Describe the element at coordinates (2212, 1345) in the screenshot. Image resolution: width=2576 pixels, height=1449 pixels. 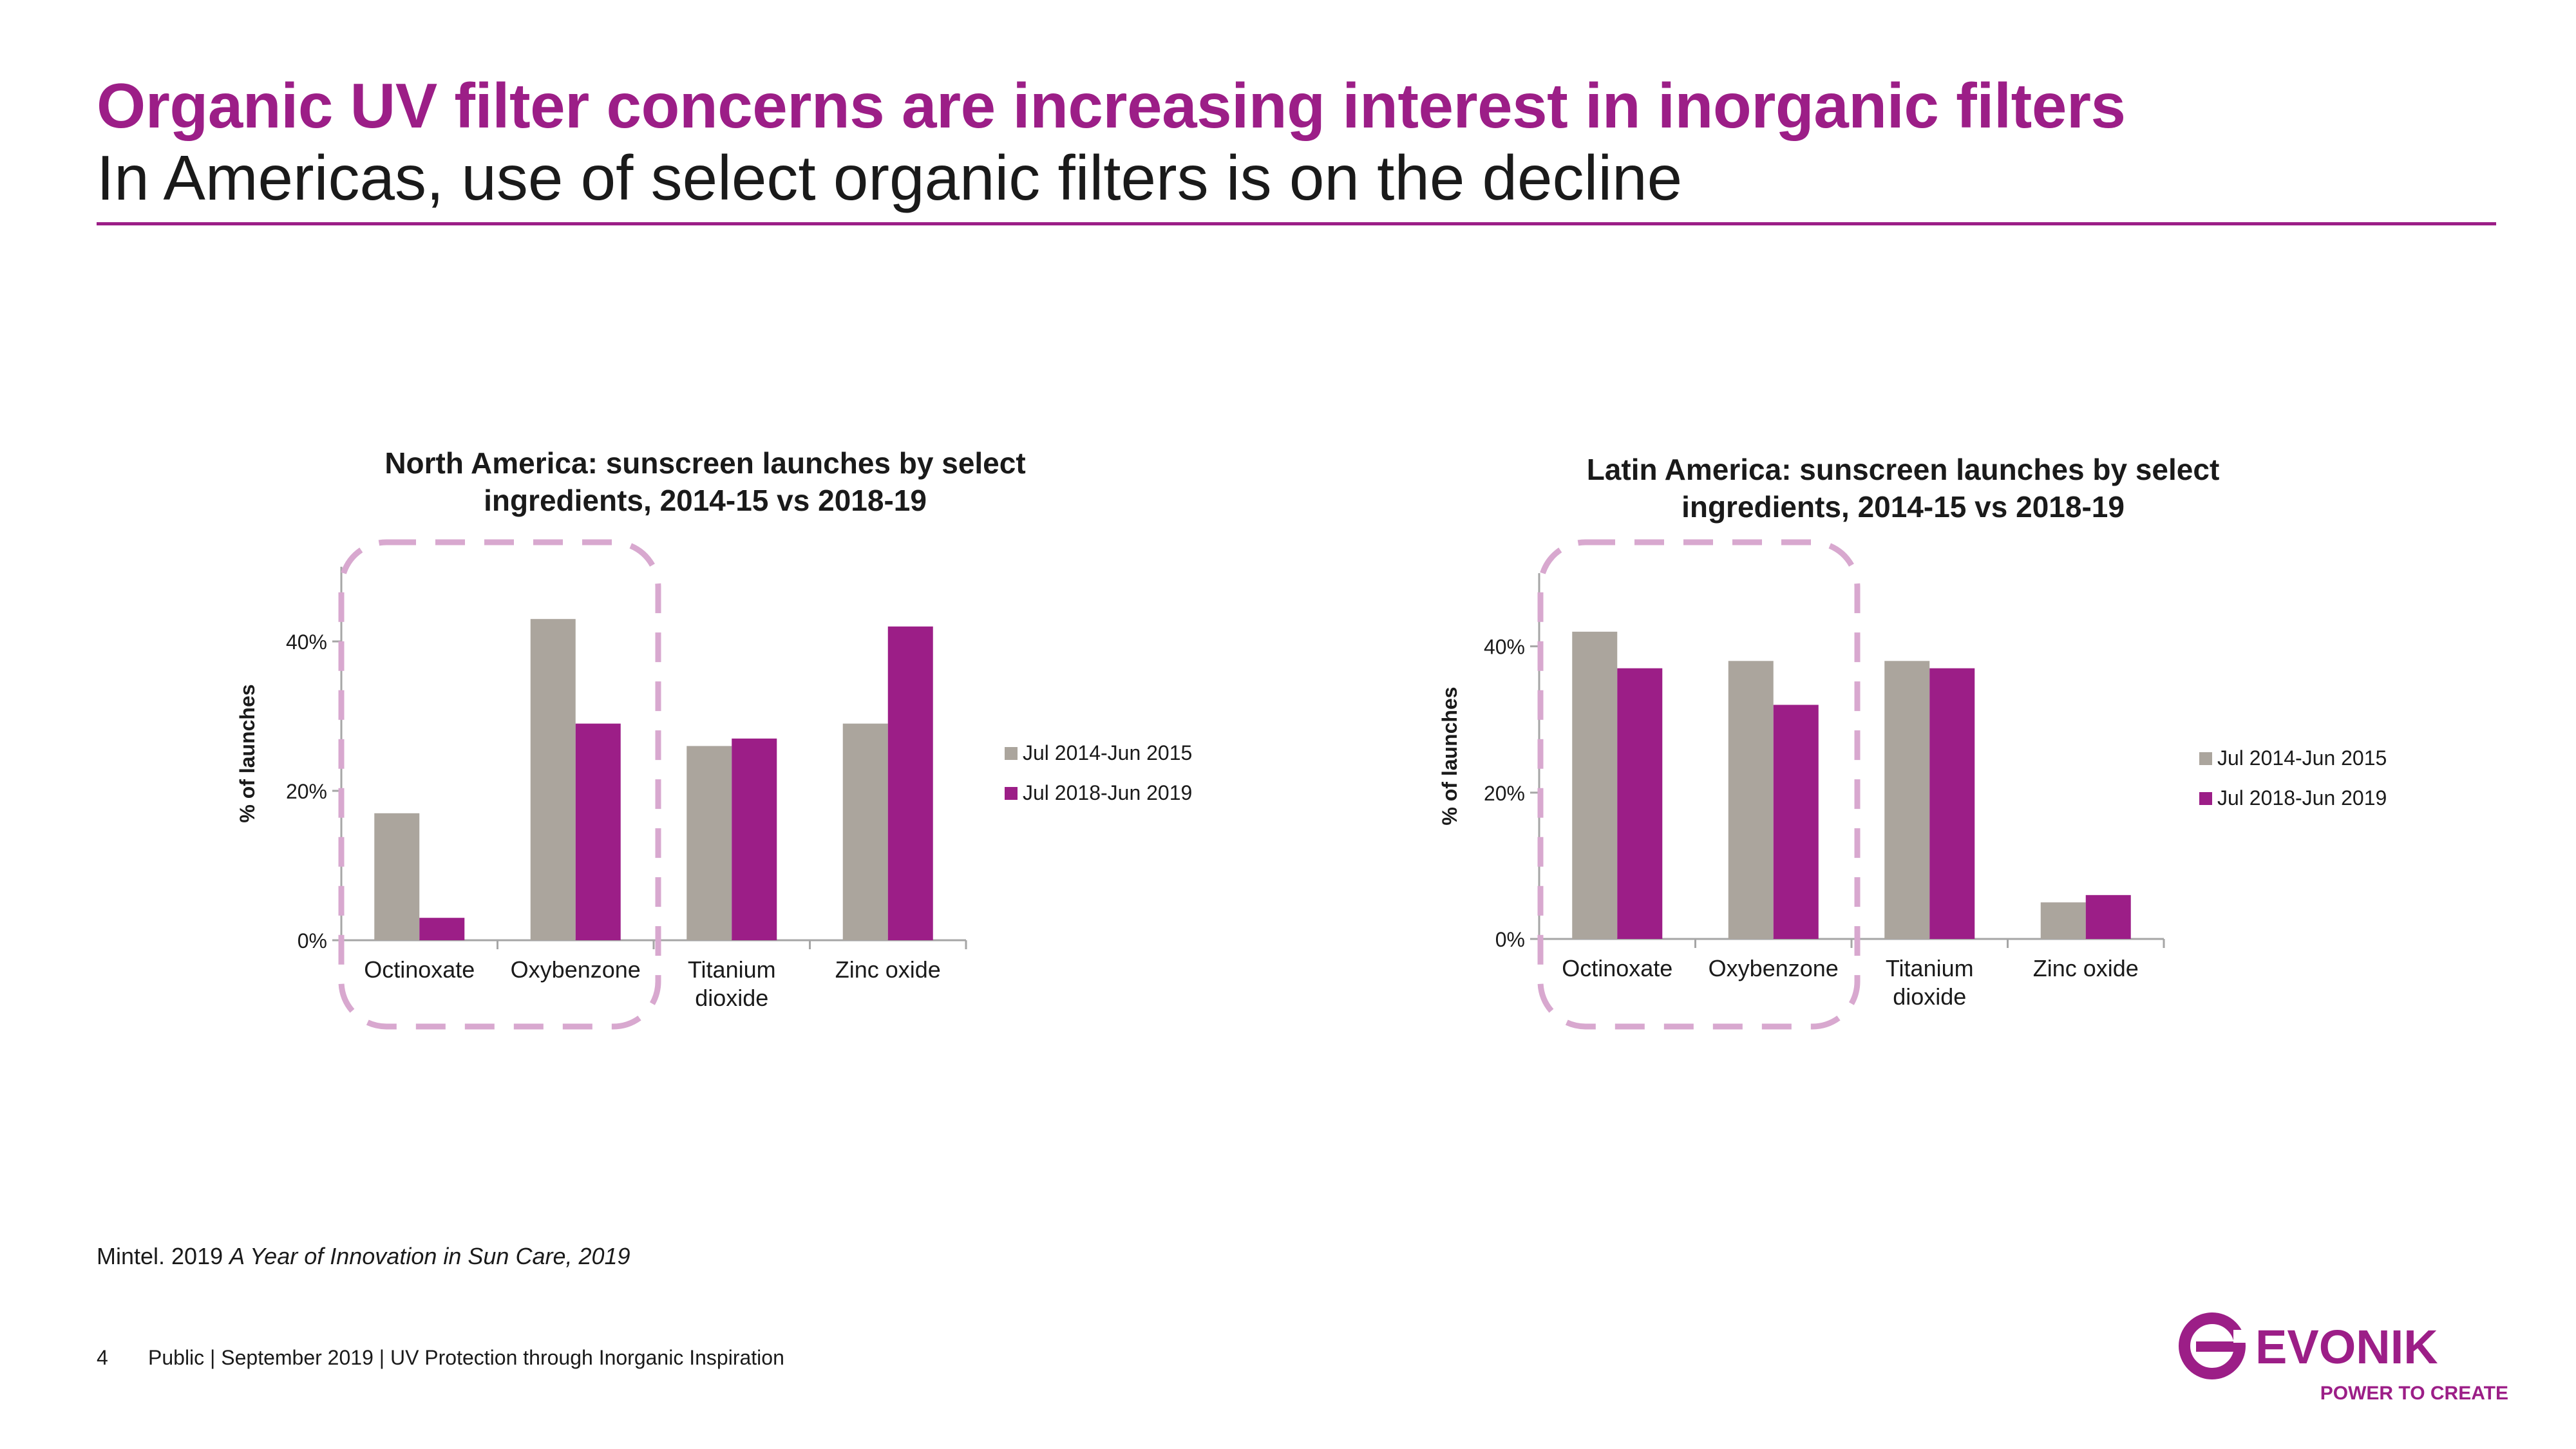
I see `evonik-emblem-icon` at that location.